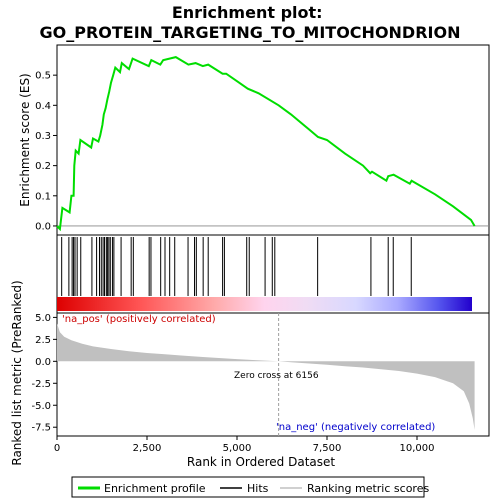 This screenshot has height=500, width=500. What do you see at coordinates (250, 32) in the screenshot?
I see `chart-title-line-2: GO_PROTEIN_TARGETING_TO_MITOCHONDRION` at bounding box center [250, 32].